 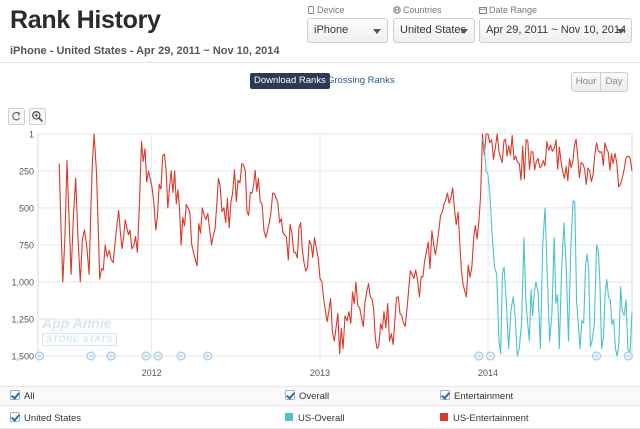 I want to click on y-tick-label: 1, so click(x=31, y=135).